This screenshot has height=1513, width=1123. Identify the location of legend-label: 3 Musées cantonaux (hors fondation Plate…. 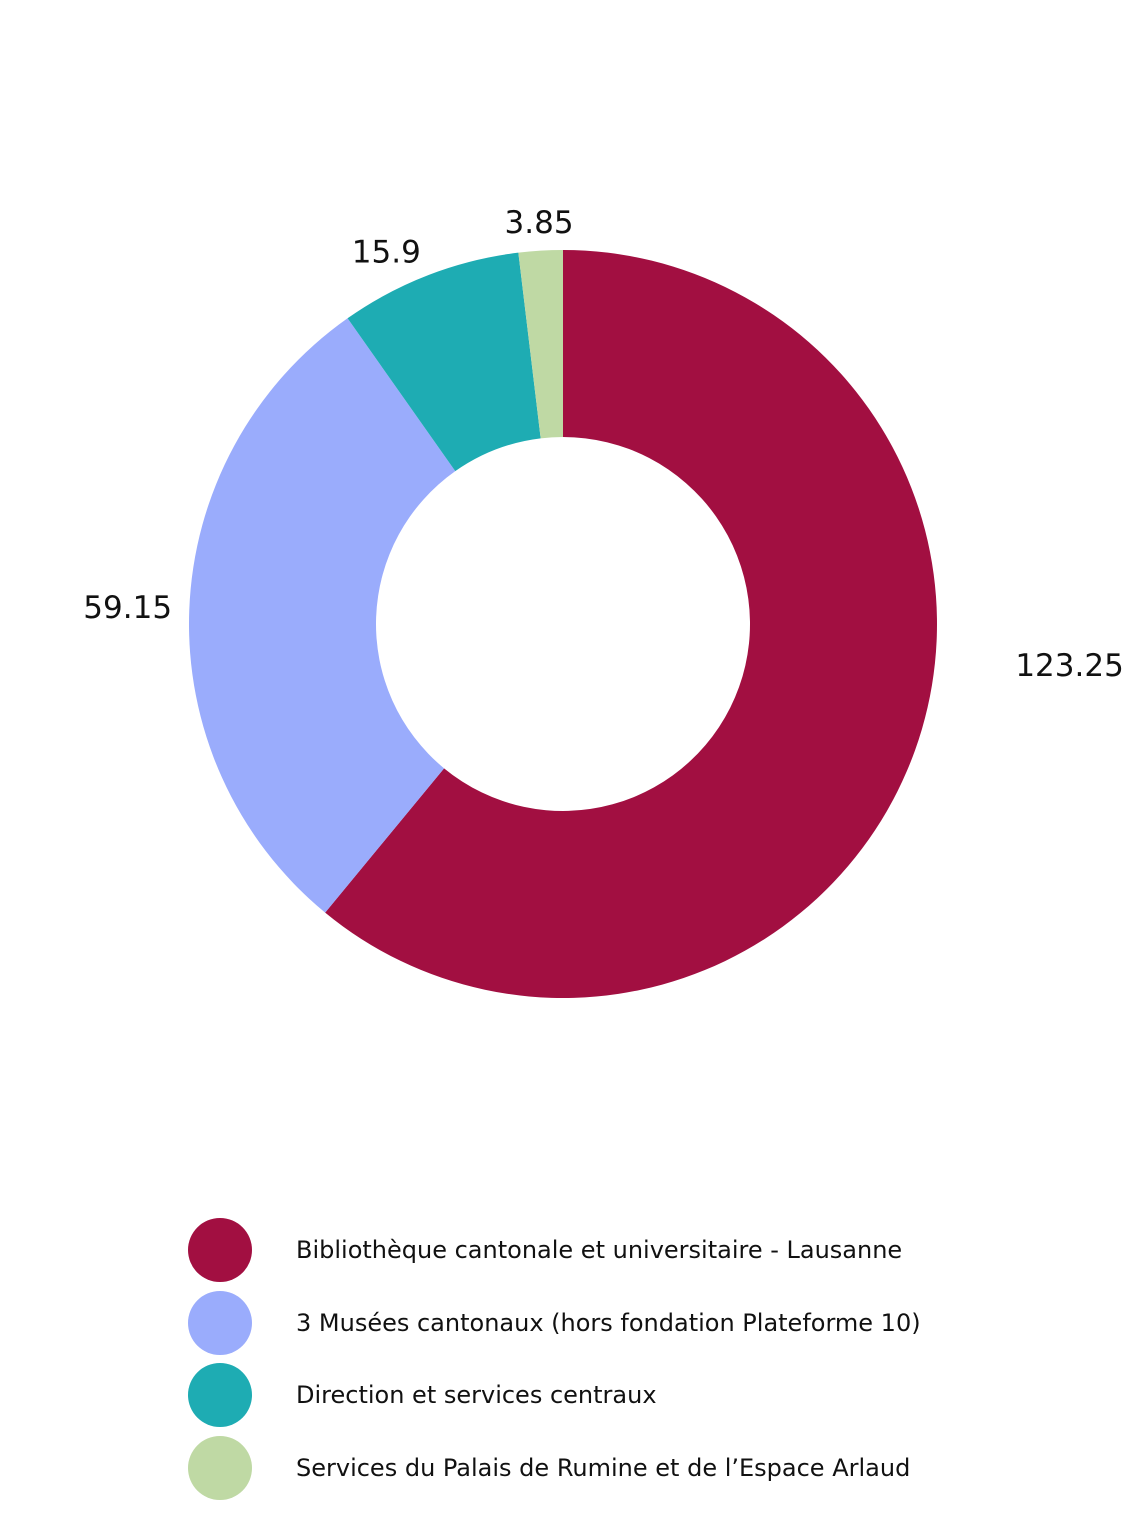
(608, 1322).